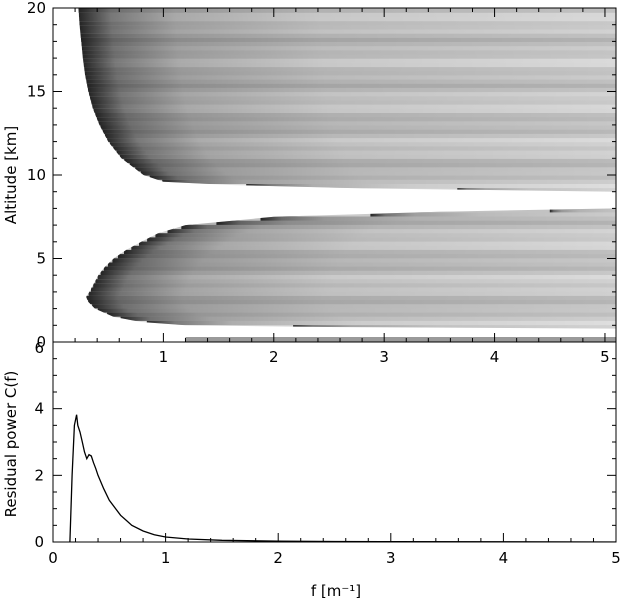 The width and height of the screenshot is (622, 602). What do you see at coordinates (36, 175) in the screenshot?
I see `heatmap-y-tick-label: 10` at bounding box center [36, 175].